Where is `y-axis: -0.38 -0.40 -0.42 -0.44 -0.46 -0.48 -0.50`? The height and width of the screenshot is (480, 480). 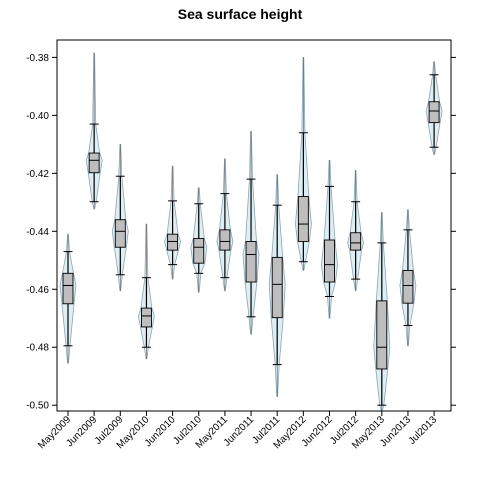 y-axis: -0.38 -0.40 -0.42 -0.44 -0.46 -0.48 -0.50 is located at coordinates (41, 232).